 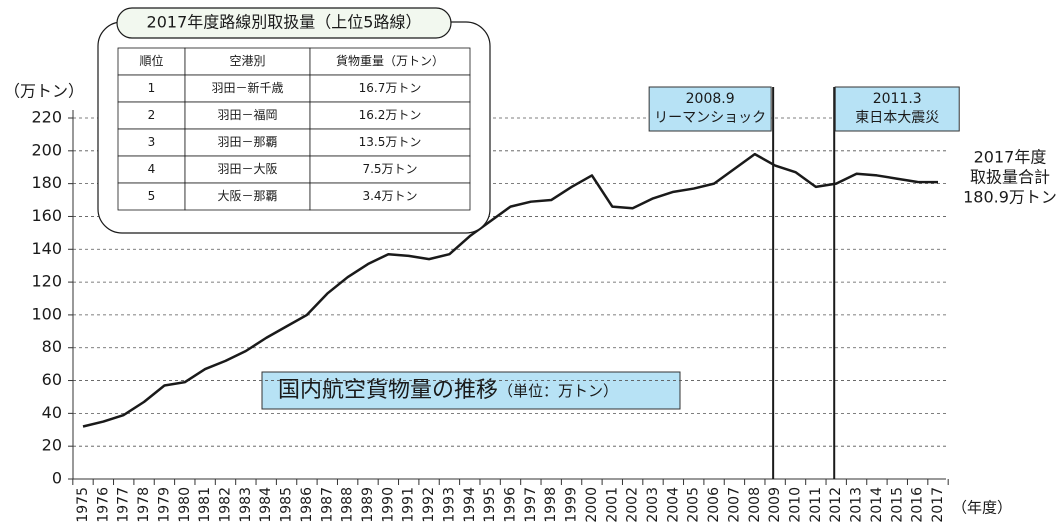 I want to click on x-tick-label: 1976, so click(x=103, y=505).